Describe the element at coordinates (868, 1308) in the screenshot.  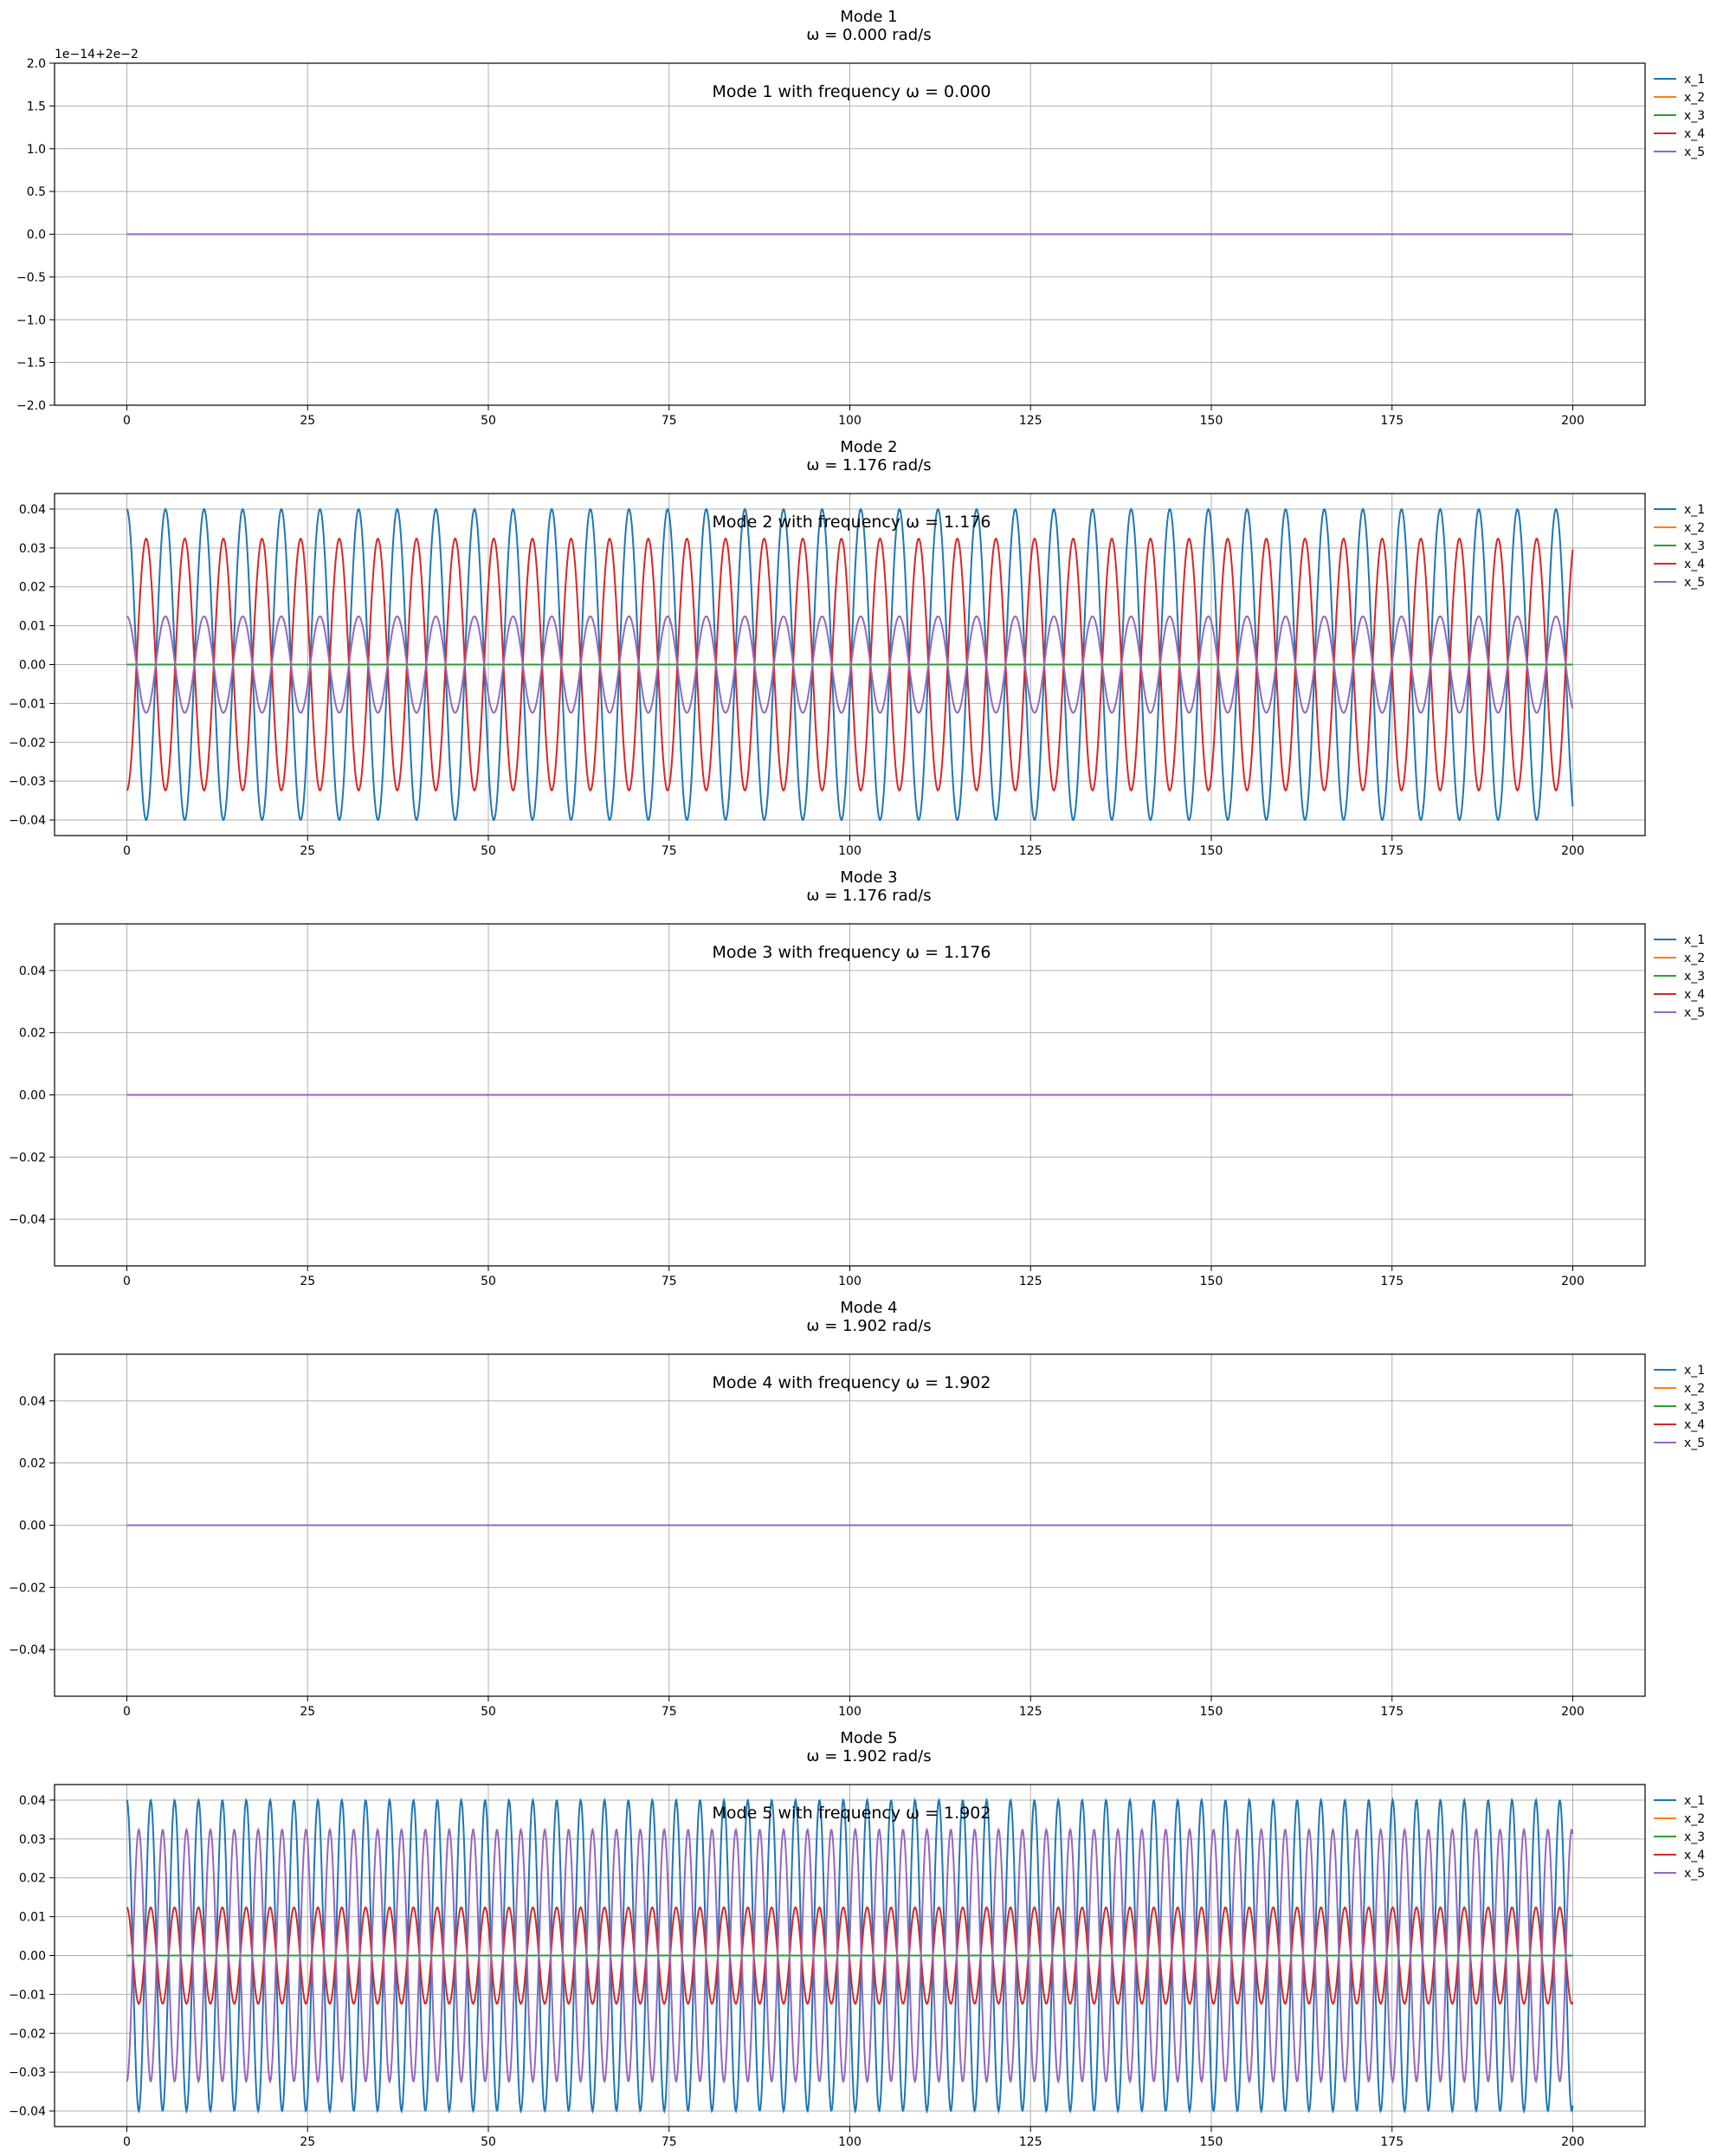
I see `panel-title: Mode 4` at that location.